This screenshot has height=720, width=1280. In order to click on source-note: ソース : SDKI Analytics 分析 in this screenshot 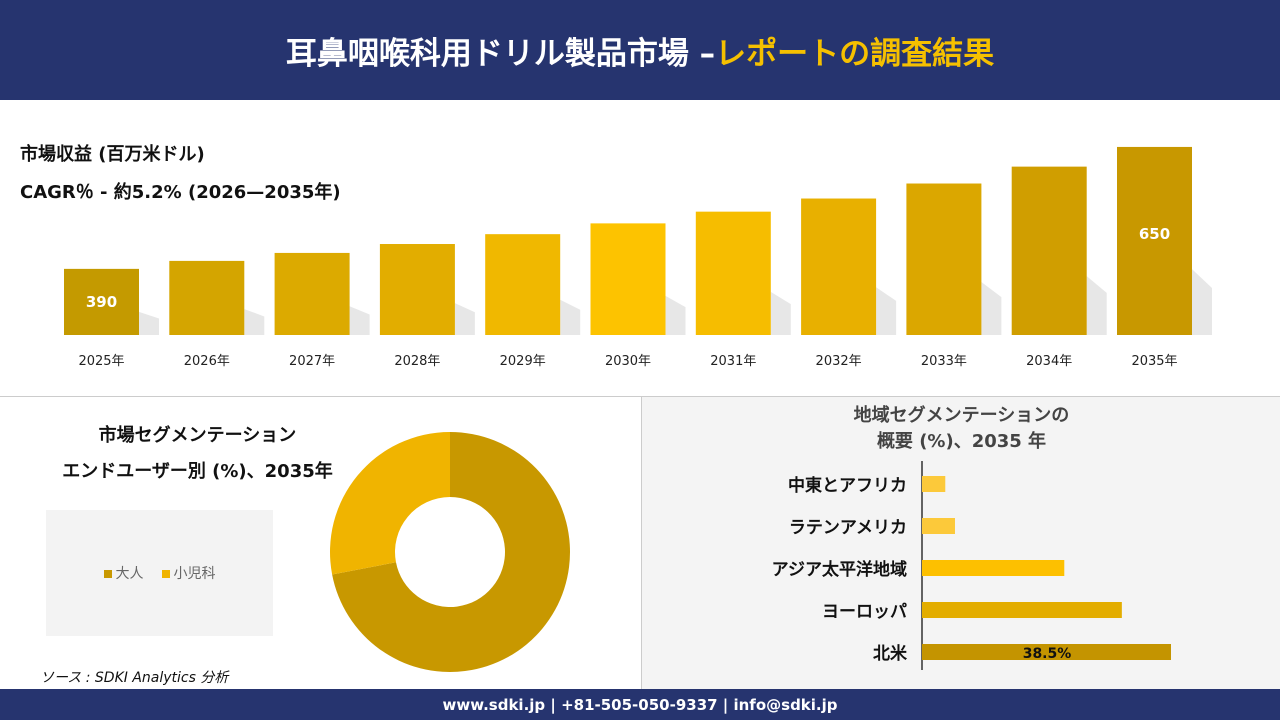, I will do `click(134, 678)`.